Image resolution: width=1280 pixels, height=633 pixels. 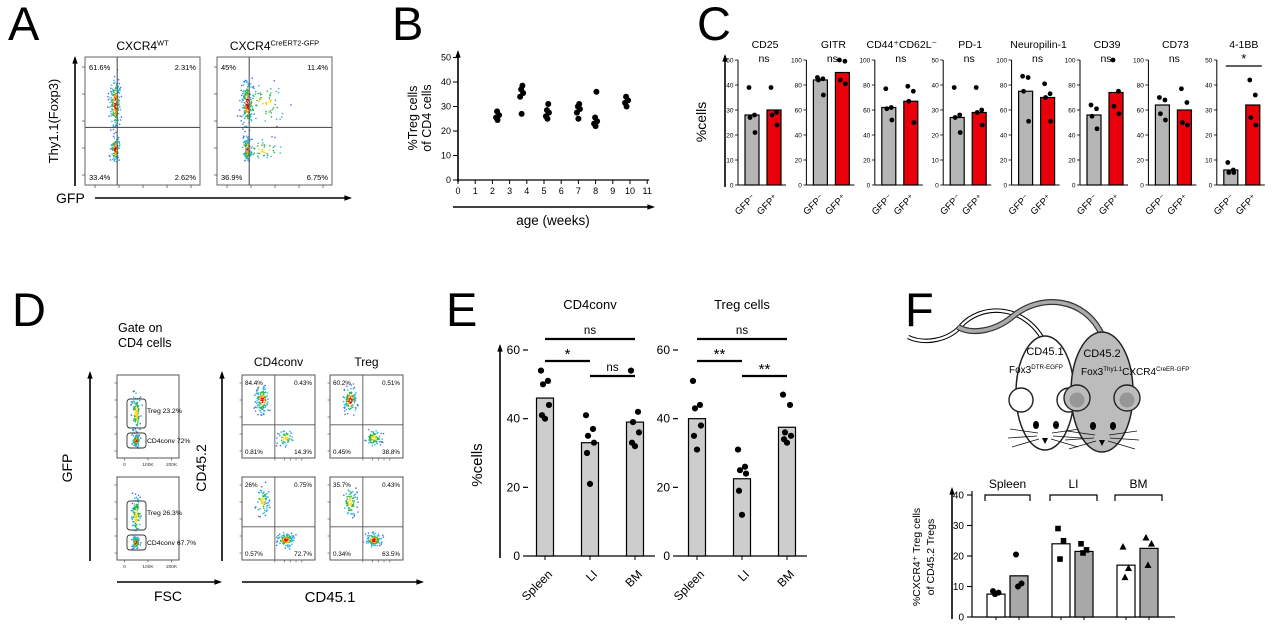 I want to click on panel-d-label: D, so click(x=29, y=309).